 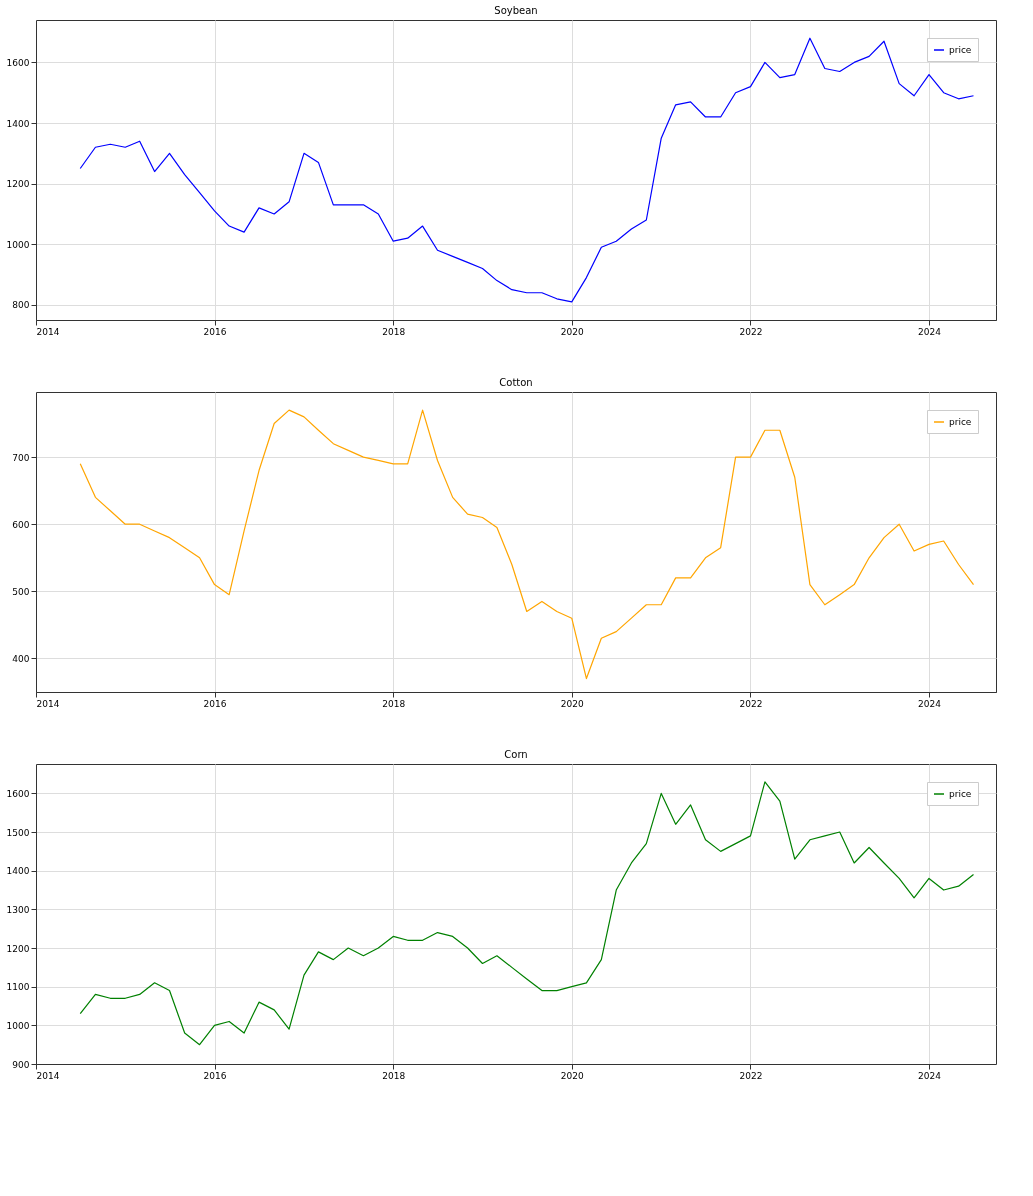 What do you see at coordinates (21, 305) in the screenshot?
I see `y-tick-label: 800` at bounding box center [21, 305].